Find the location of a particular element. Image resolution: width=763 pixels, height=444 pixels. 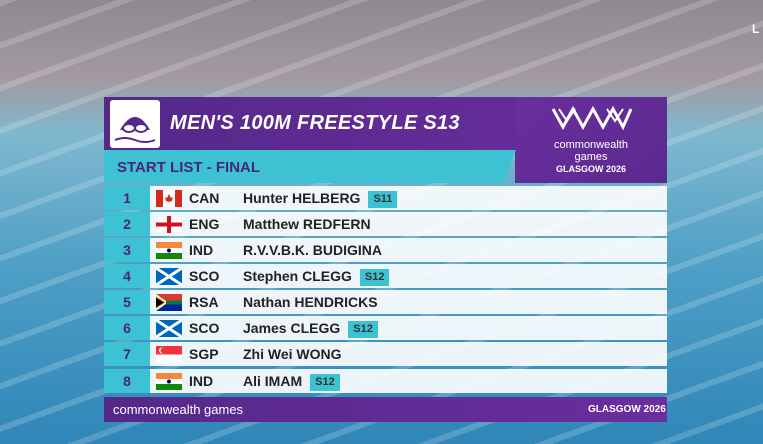

start-row: 5 RSA Nathan HENDRICKS is located at coordinates (385, 302).